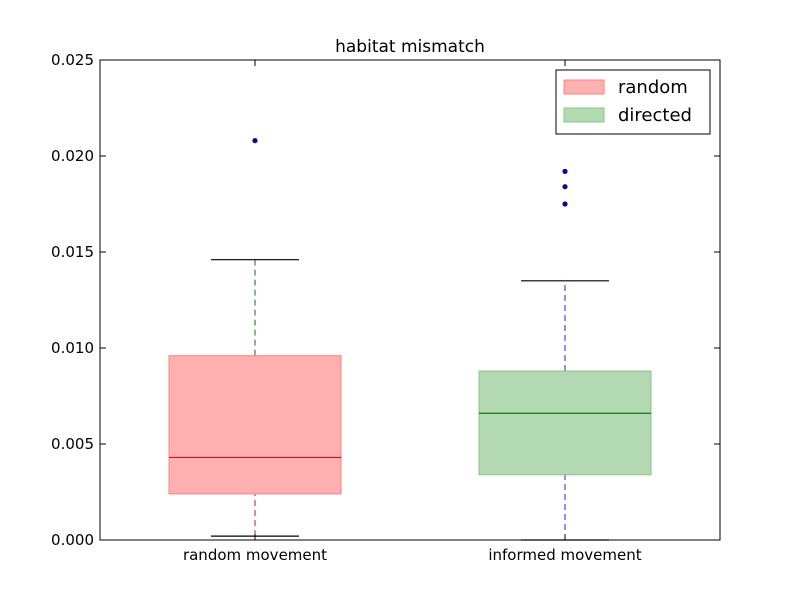 The height and width of the screenshot is (600, 800). Describe the element at coordinates (655, 115) in the screenshot. I see `legend-label: directed` at that location.